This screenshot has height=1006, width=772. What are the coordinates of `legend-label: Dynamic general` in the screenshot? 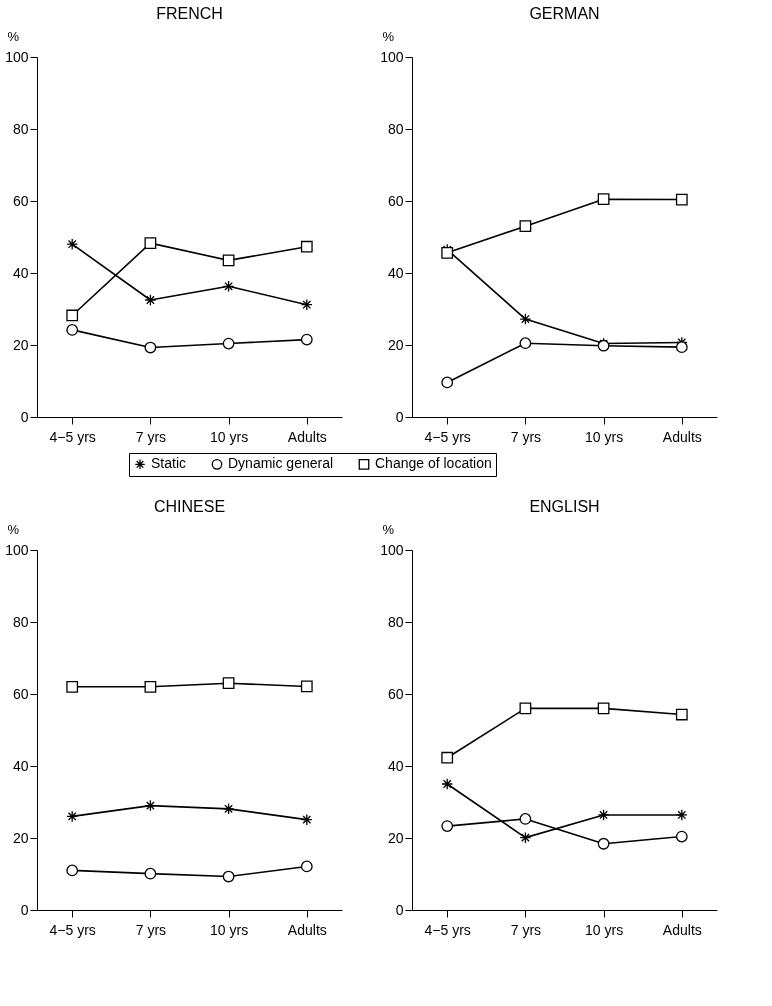 It's located at (281, 463).